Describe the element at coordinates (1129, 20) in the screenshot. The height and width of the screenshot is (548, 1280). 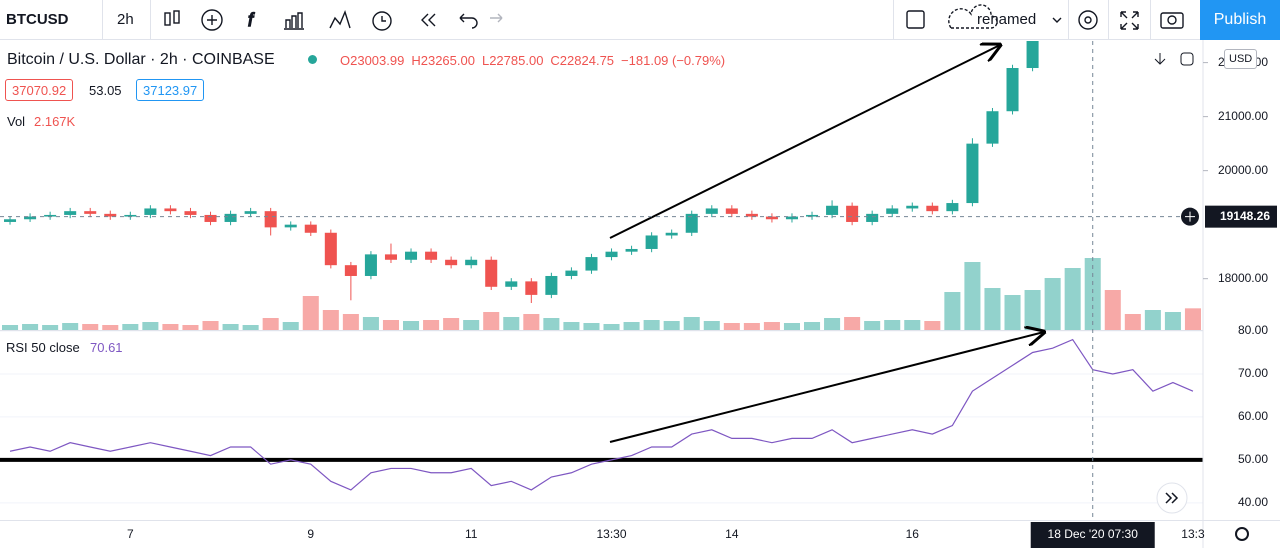
I see `expand-icon` at that location.